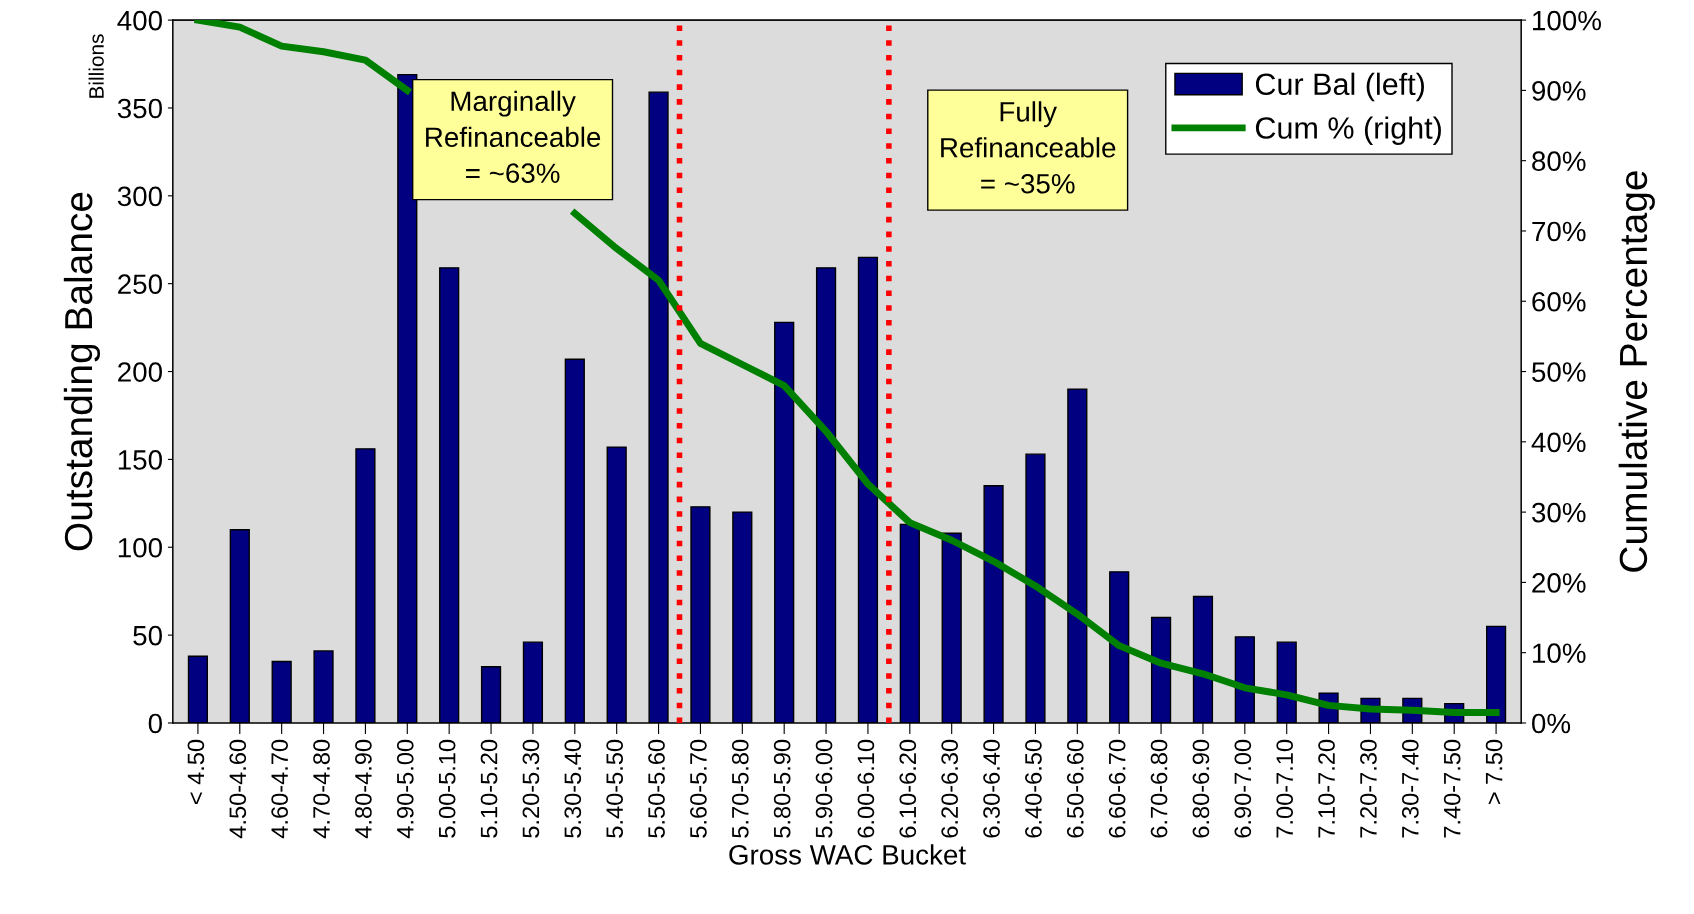 Image resolution: width=1694 pixels, height=914 pixels. Describe the element at coordinates (139, 20) in the screenshot. I see `y-tick-label: 400` at that location.